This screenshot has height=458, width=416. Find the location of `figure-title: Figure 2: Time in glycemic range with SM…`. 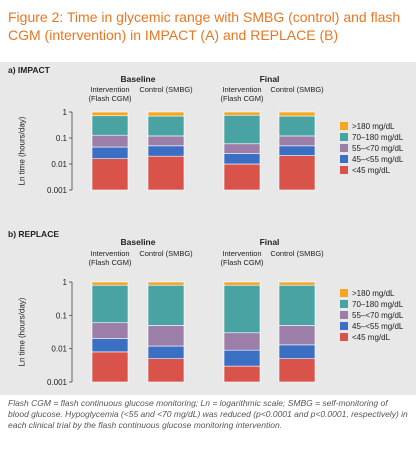

figure-title: Figure 2: Time in glycemic range with SM… is located at coordinates (204, 26).